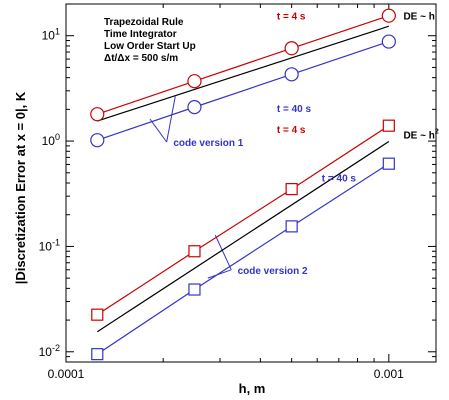 The image size is (449, 400). I want to click on callout-lines, so click(190, 187).